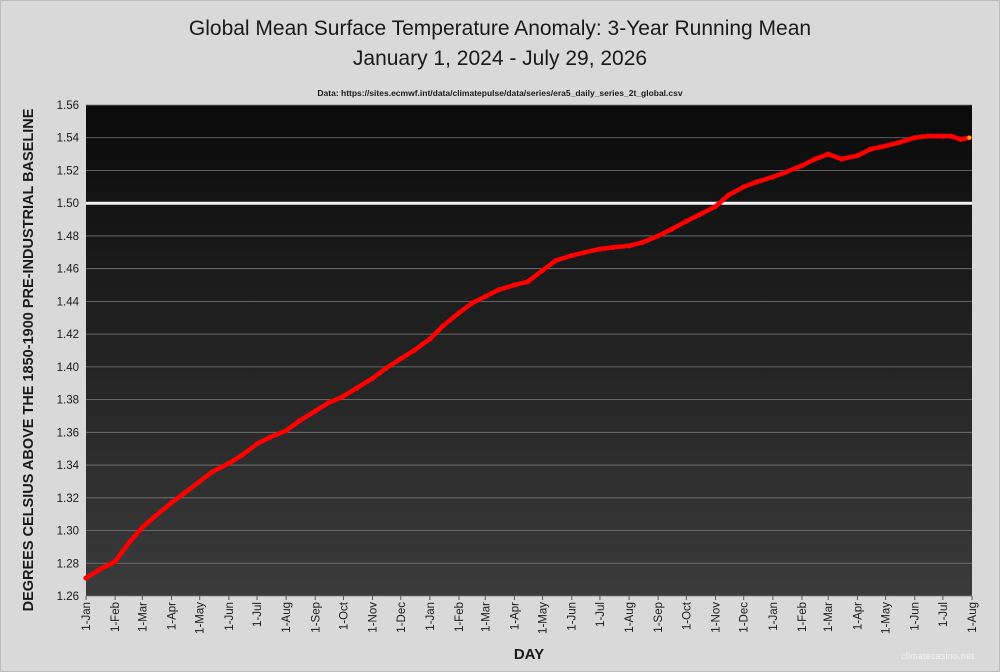  What do you see at coordinates (969, 137) in the screenshot?
I see `latest-point-marker` at bounding box center [969, 137].